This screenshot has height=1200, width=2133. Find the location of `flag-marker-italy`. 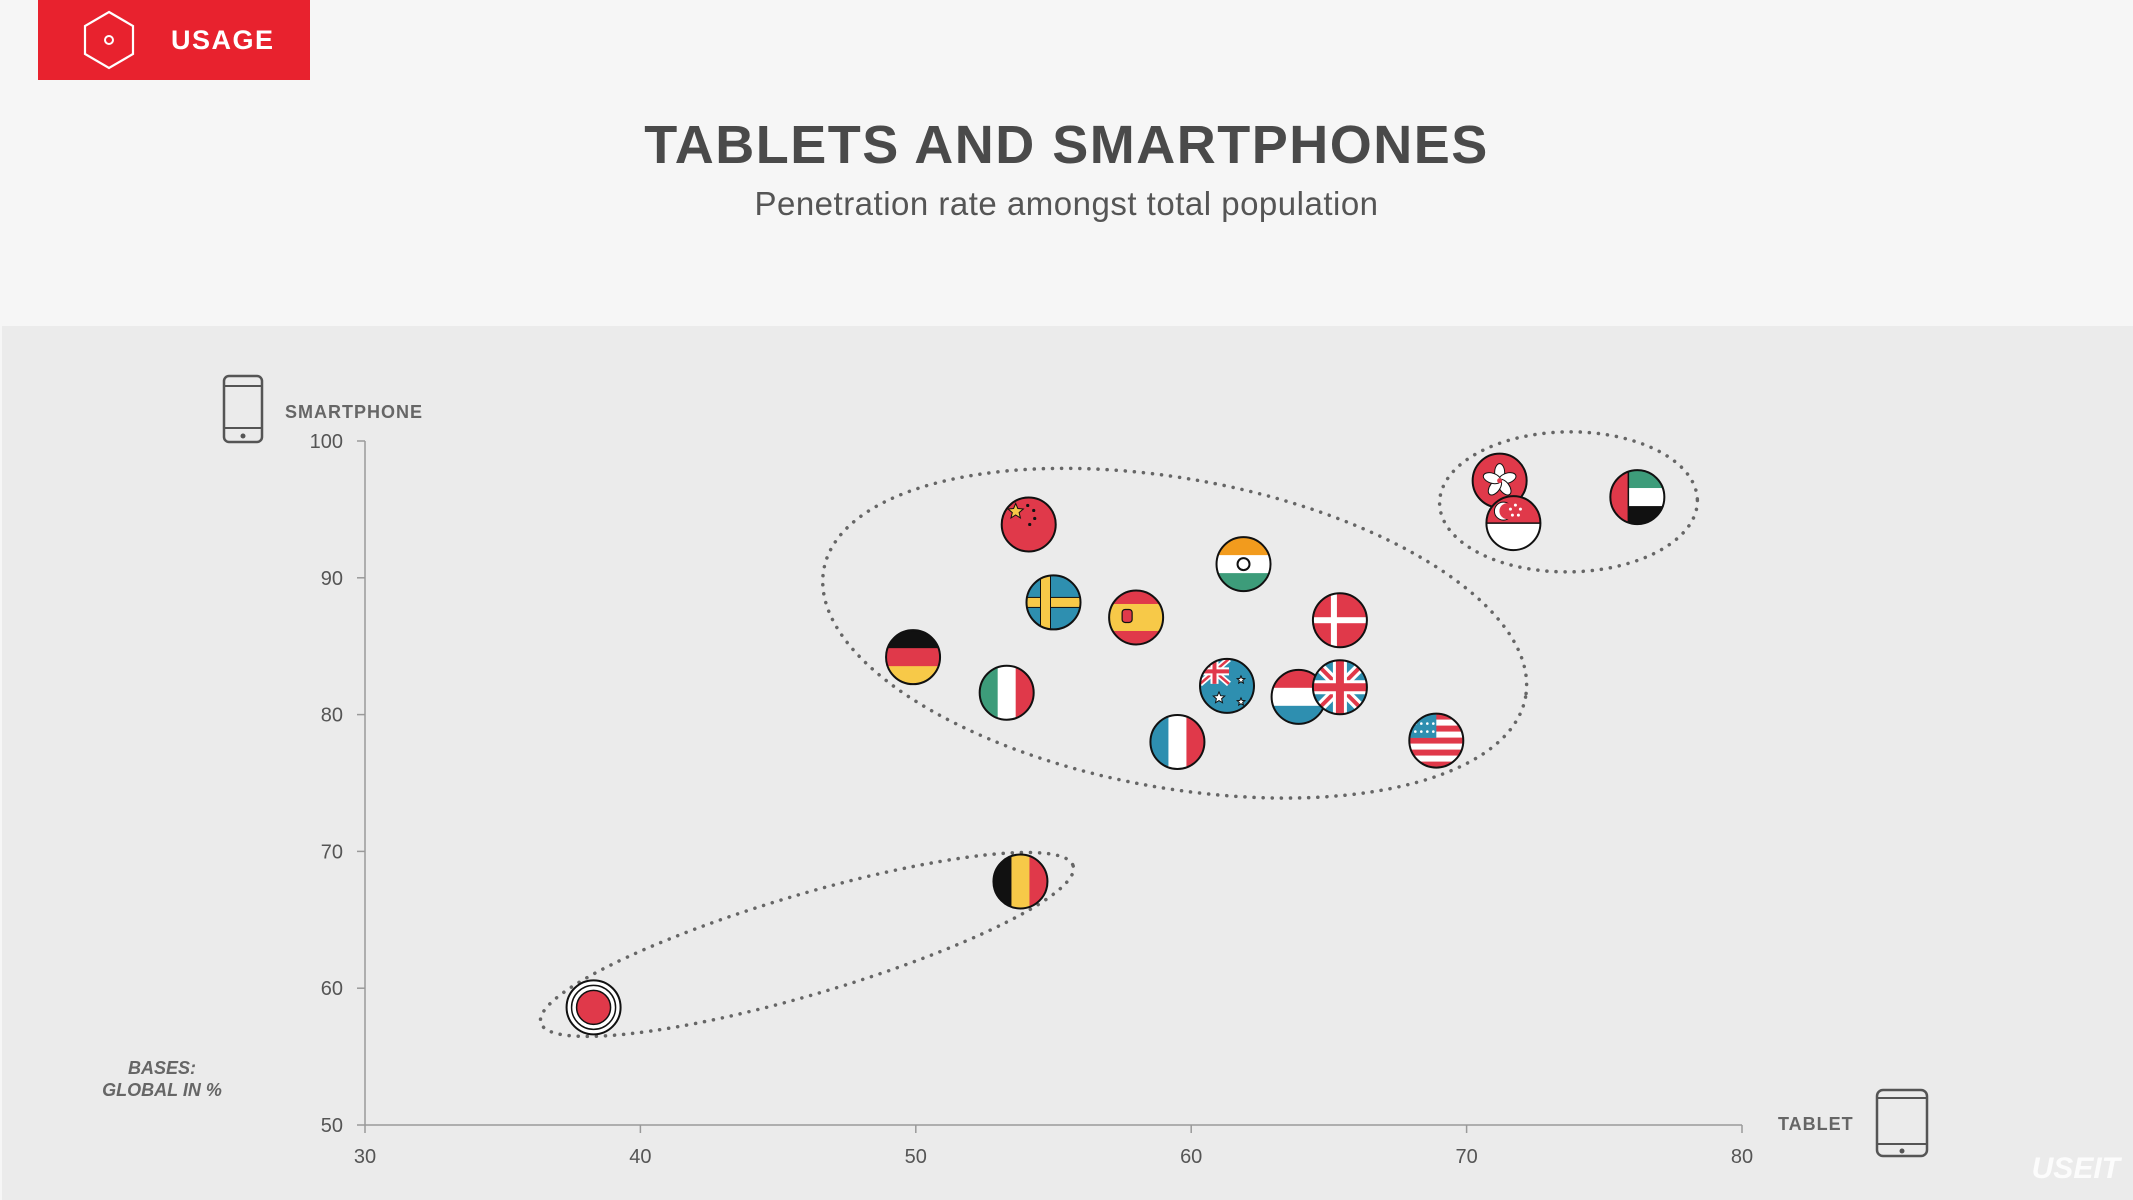

flag-marker-italy is located at coordinates (1006, 692).